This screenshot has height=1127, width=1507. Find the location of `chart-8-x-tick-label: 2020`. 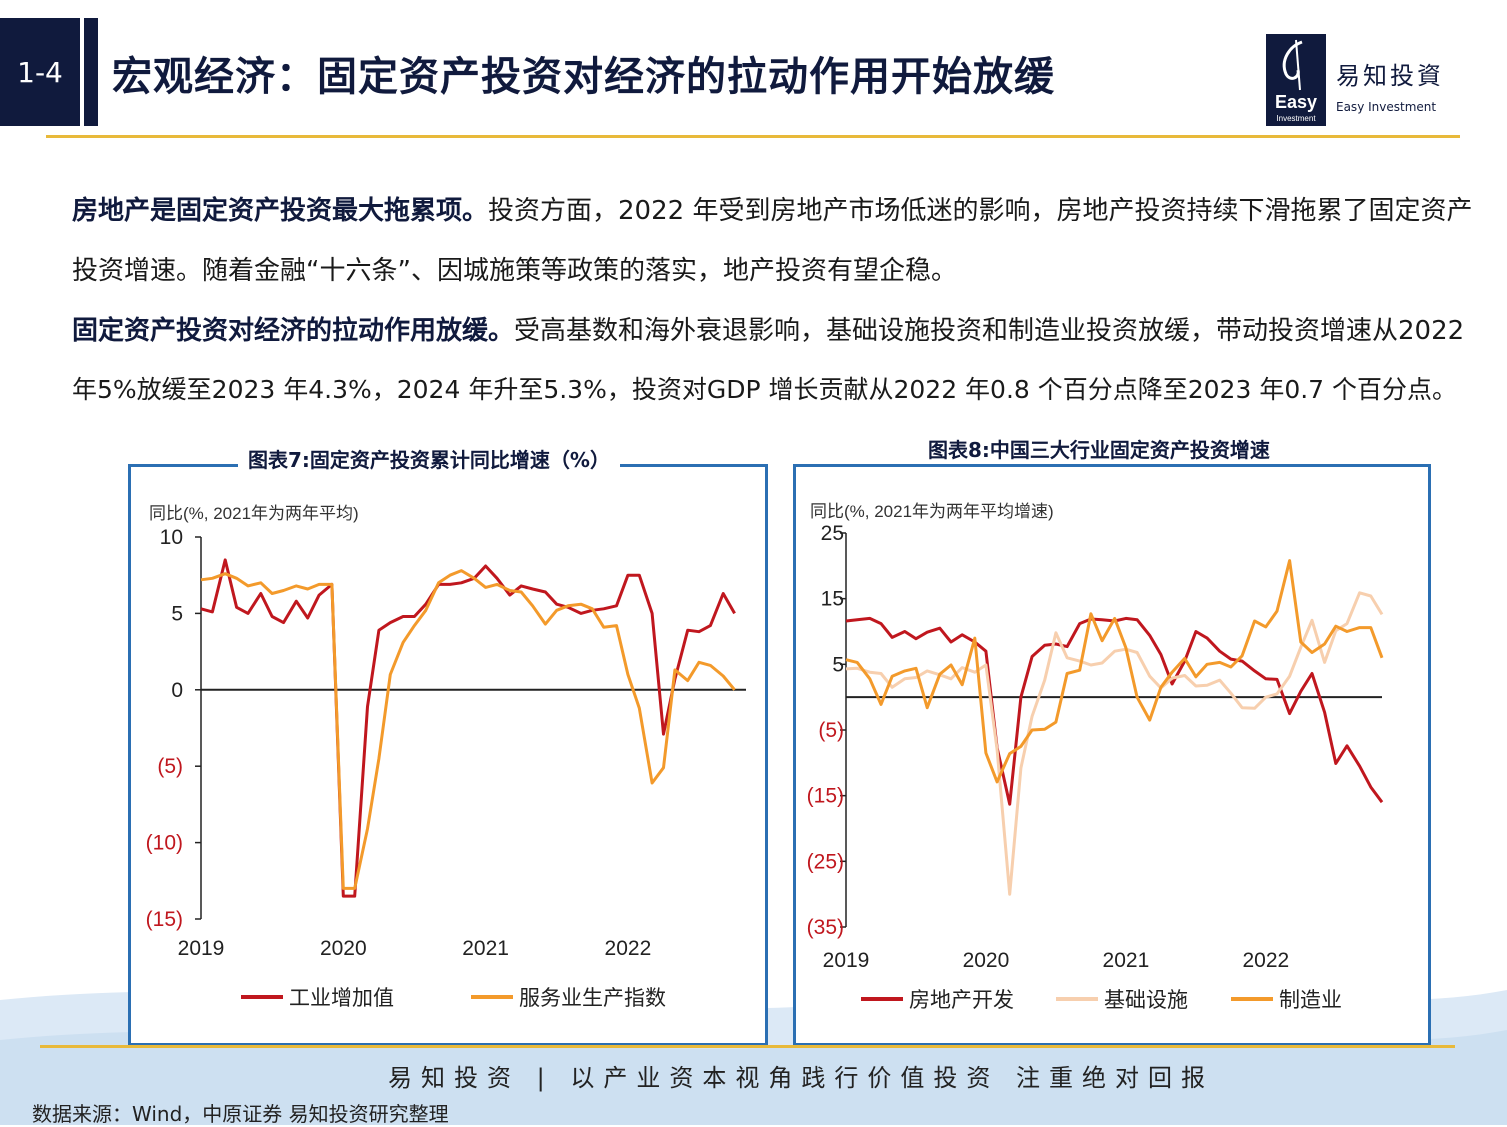

chart-8-x-tick-label: 2020 is located at coordinates (986, 960).